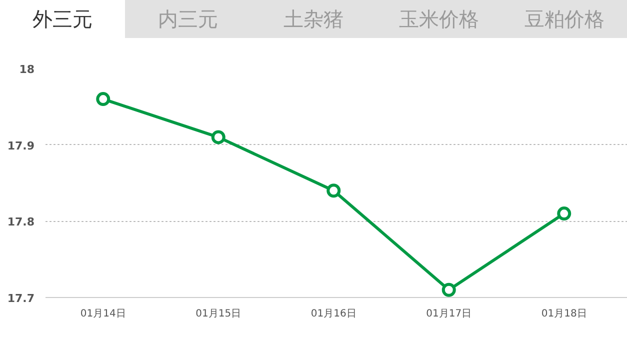 This screenshot has height=337, width=627. What do you see at coordinates (20, 298) in the screenshot?
I see `y-tick-label: 17.7` at bounding box center [20, 298].